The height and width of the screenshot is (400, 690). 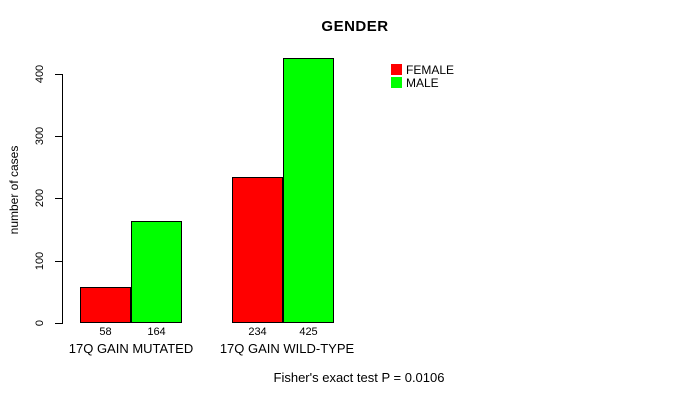 What do you see at coordinates (40, 74) in the screenshot?
I see `y-tick-label: 400` at bounding box center [40, 74].